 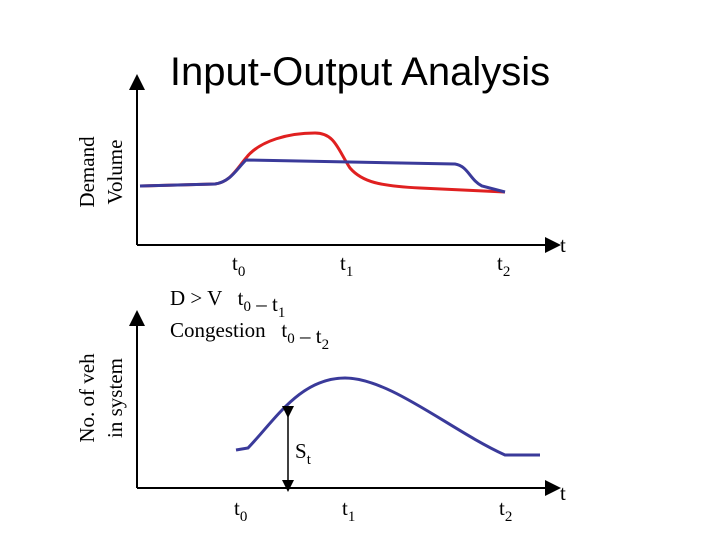 I want to click on y-axis-label: Volume, so click(x=115, y=172).